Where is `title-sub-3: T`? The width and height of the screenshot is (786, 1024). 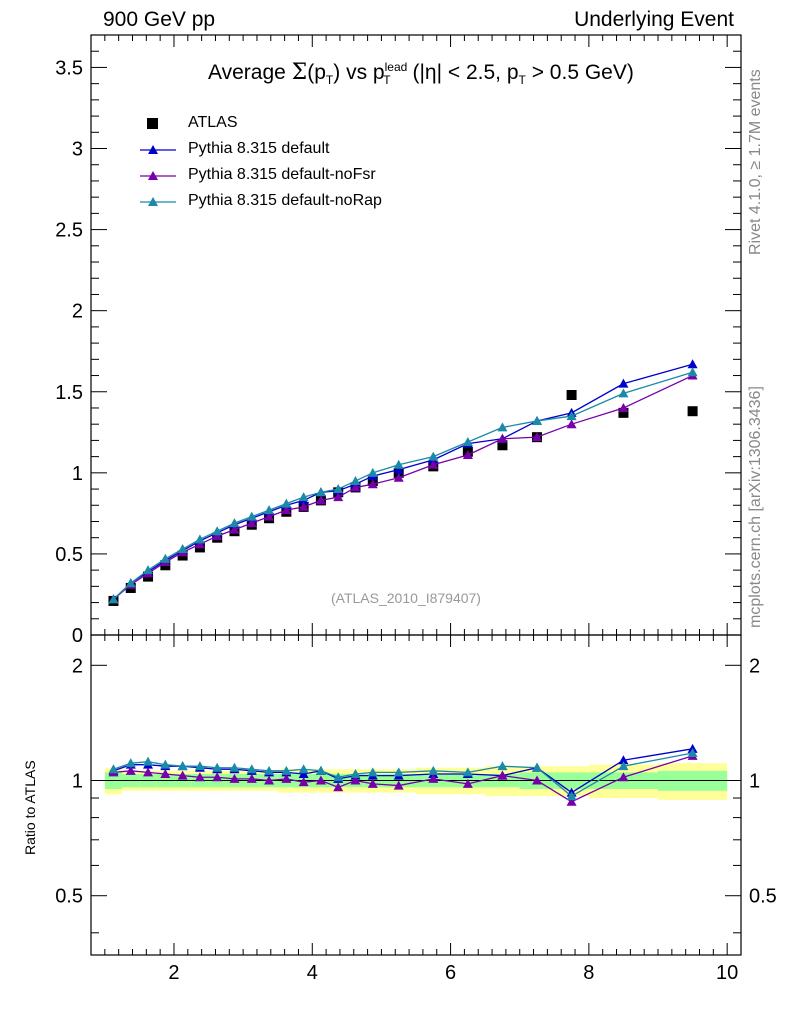
title-sub-3: T is located at coordinates (522, 80).